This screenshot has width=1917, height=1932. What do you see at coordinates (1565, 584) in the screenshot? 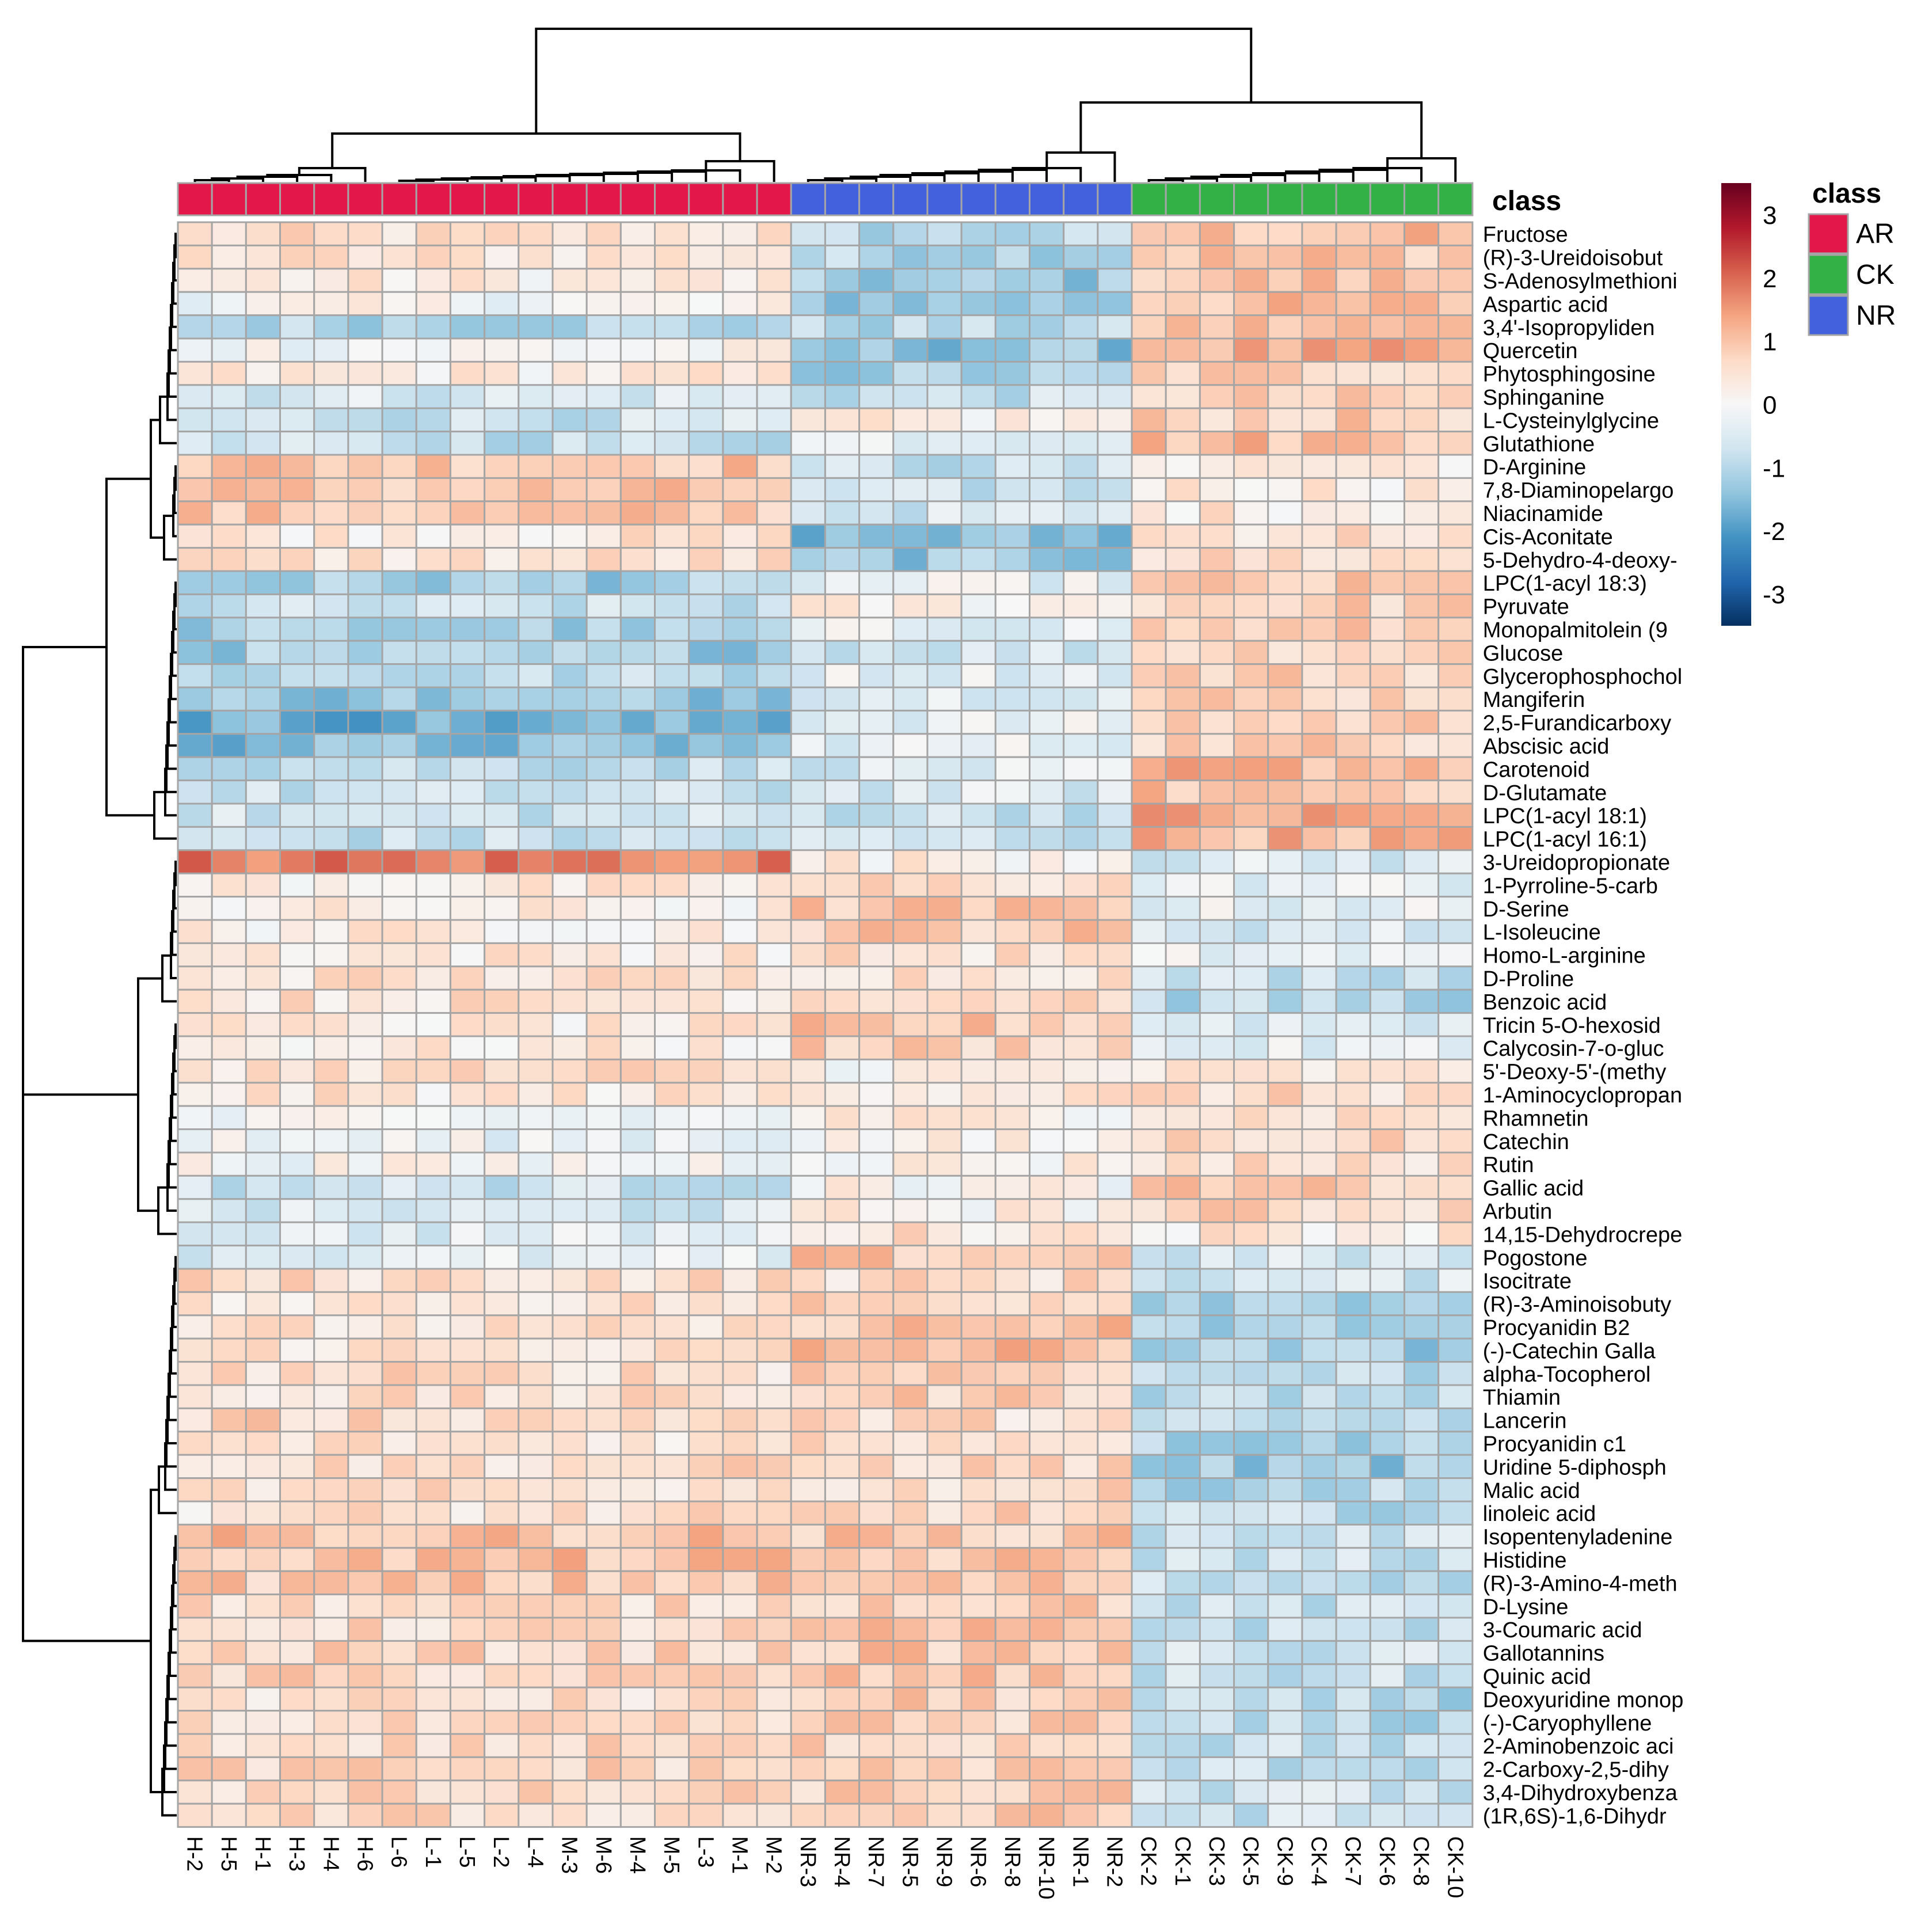
I see `row-label: LPC(1-acyl 18:3)` at bounding box center [1565, 584].